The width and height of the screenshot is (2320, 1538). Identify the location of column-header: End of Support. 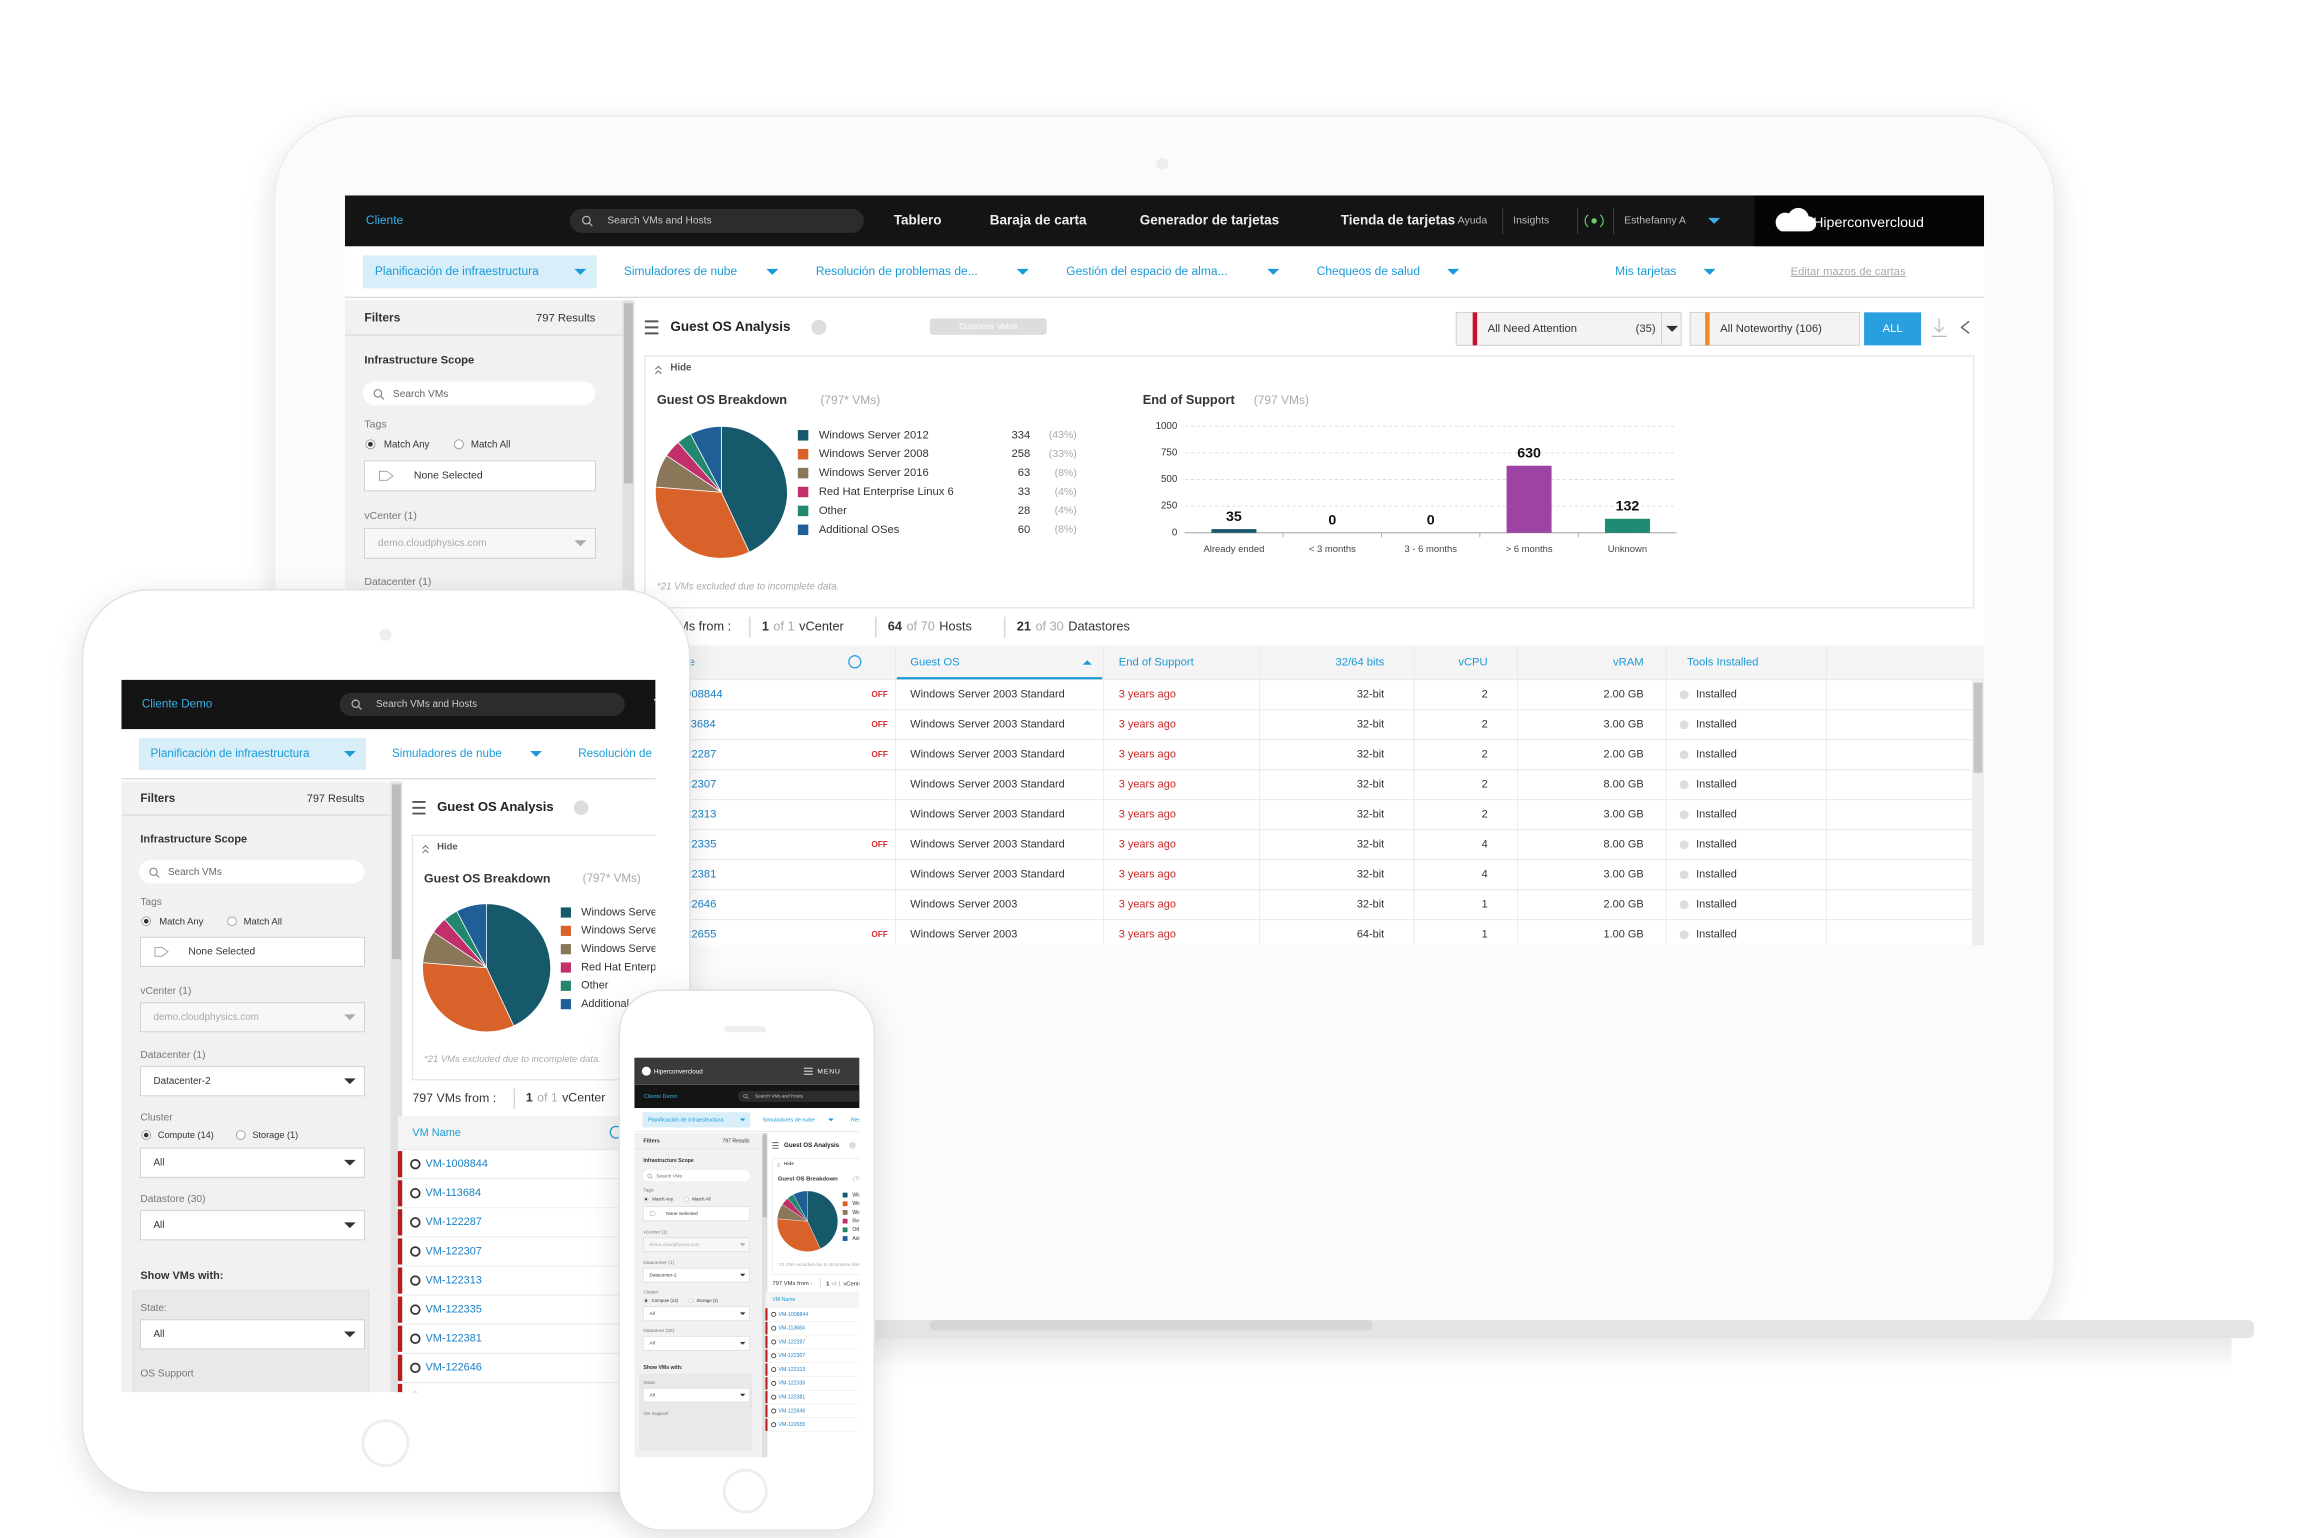
(1157, 662).